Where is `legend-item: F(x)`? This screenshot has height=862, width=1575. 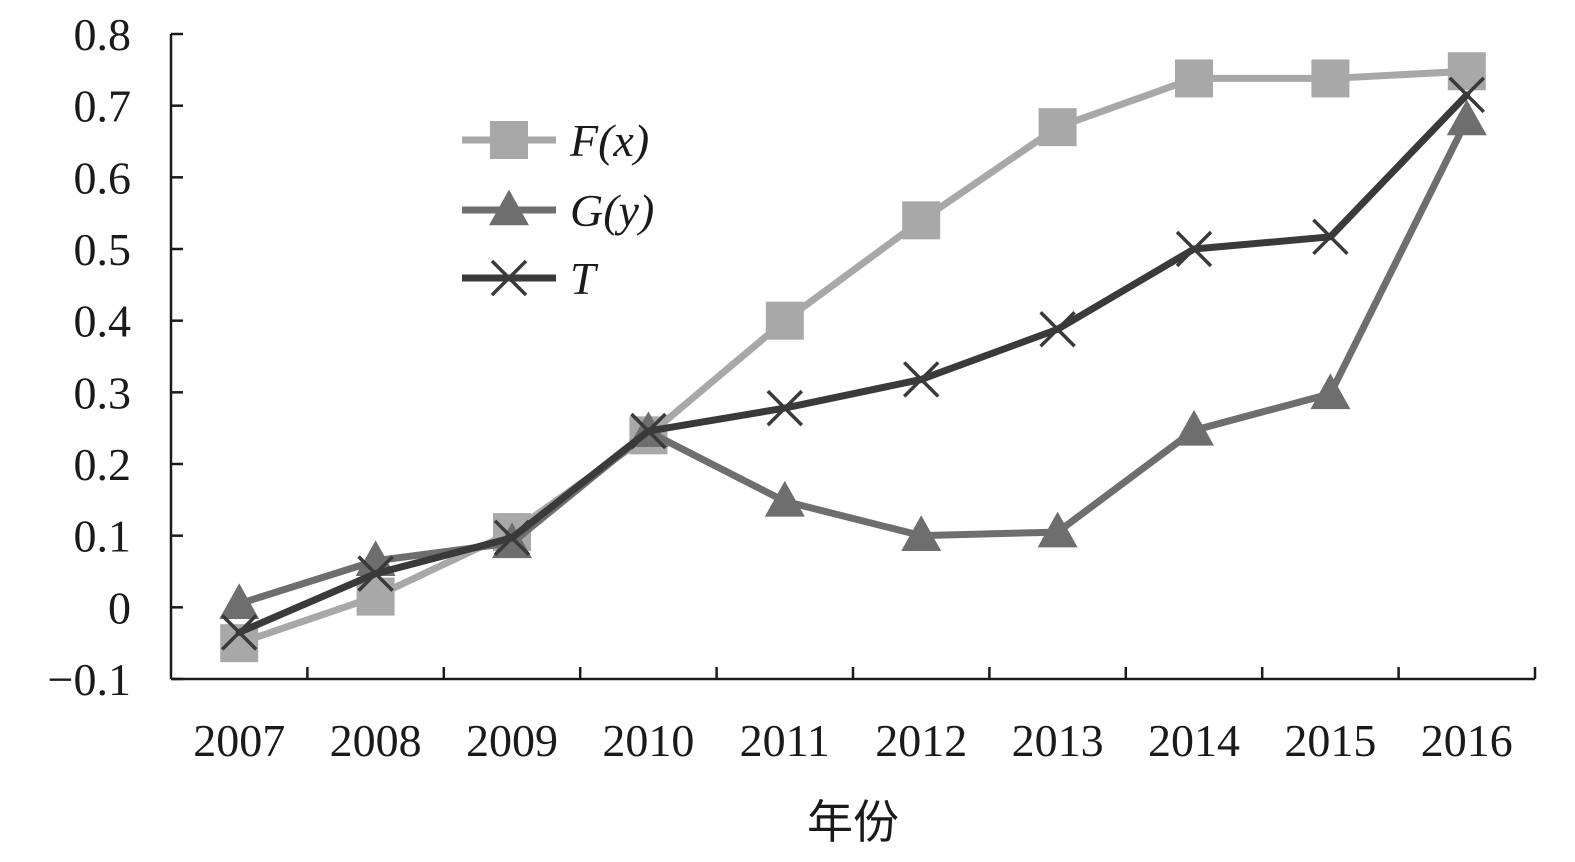
legend-item: F(x) is located at coordinates (555, 140).